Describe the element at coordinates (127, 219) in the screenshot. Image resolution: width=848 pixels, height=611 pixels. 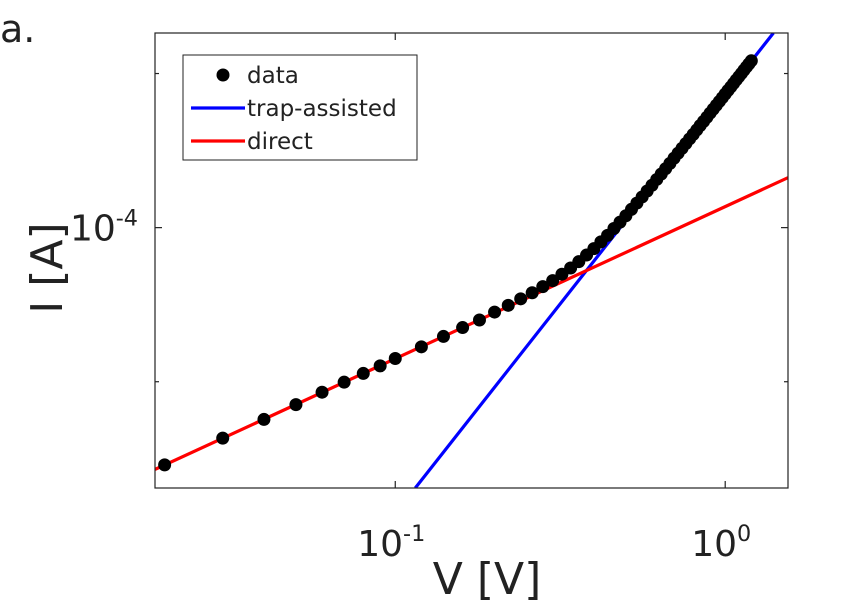
I see `tick-label-exponent: -4` at that location.